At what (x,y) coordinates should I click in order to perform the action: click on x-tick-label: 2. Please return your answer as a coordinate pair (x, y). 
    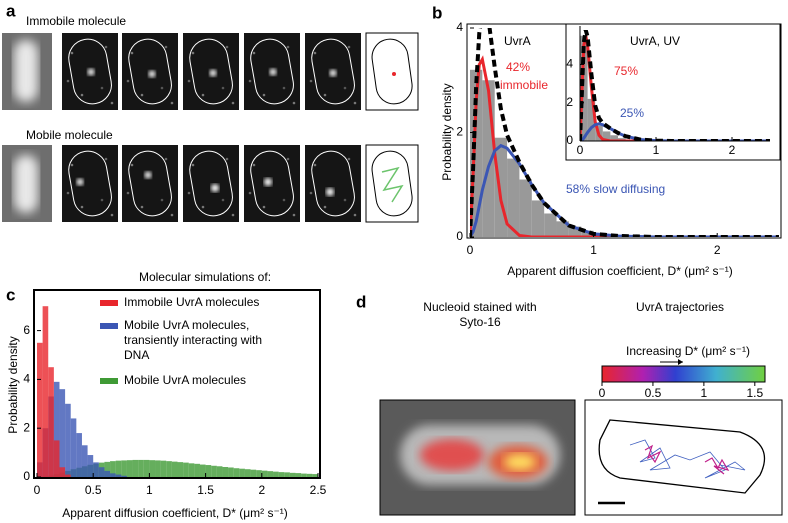
    Looking at the image, I should click on (261, 490).